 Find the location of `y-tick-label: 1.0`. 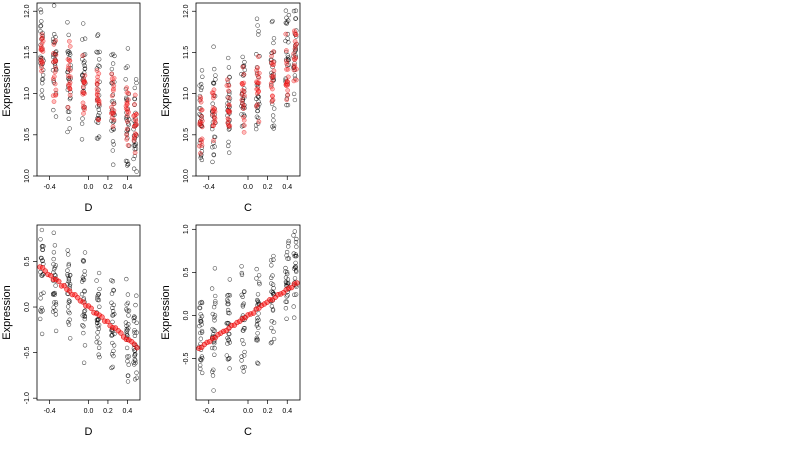

y-tick-label: 1.0 is located at coordinates (186, 229).